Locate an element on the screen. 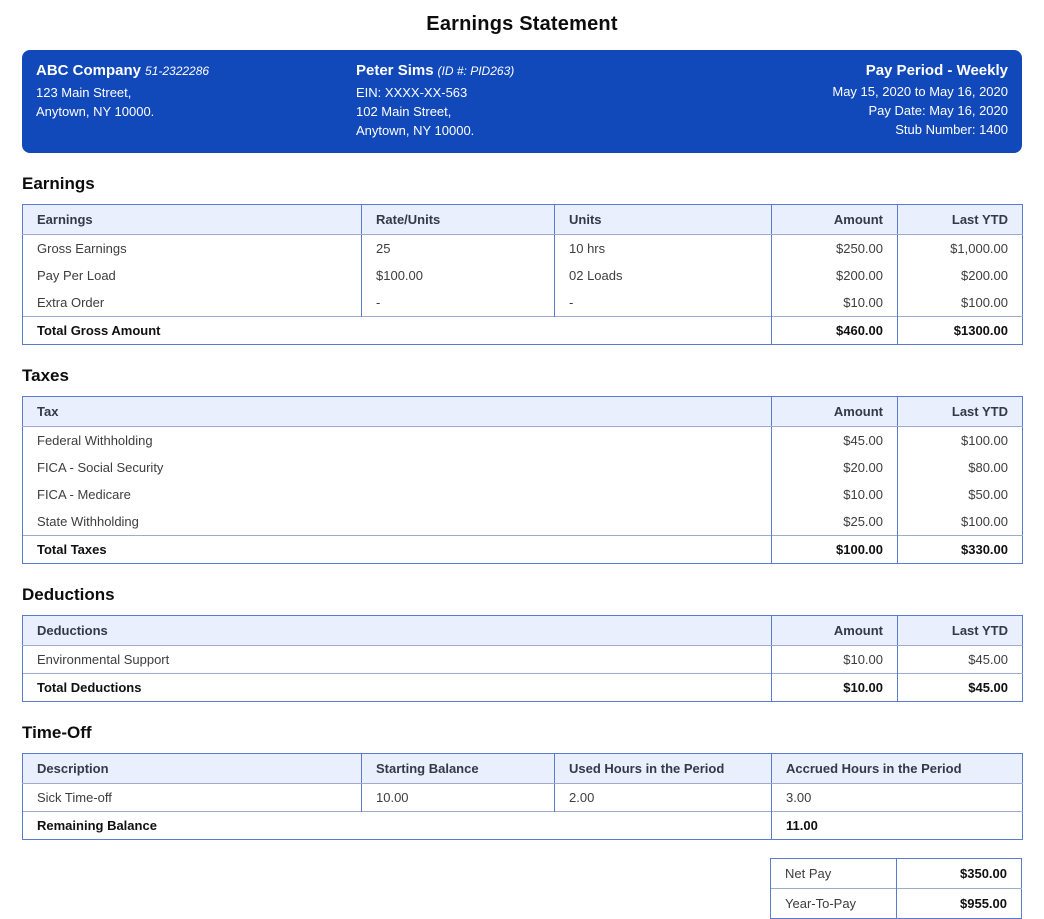 Image resolution: width=1044 pixels, height=919 pixels. cell-tax-name: FICA - Medicare is located at coordinates (397, 494).